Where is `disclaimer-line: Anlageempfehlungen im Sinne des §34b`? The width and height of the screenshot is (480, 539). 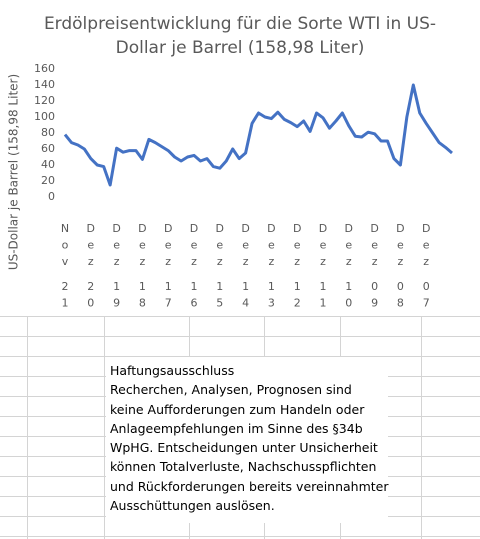 disclaimer-line: Anlageempfehlungen im Sinne des §34b is located at coordinates (236, 428).